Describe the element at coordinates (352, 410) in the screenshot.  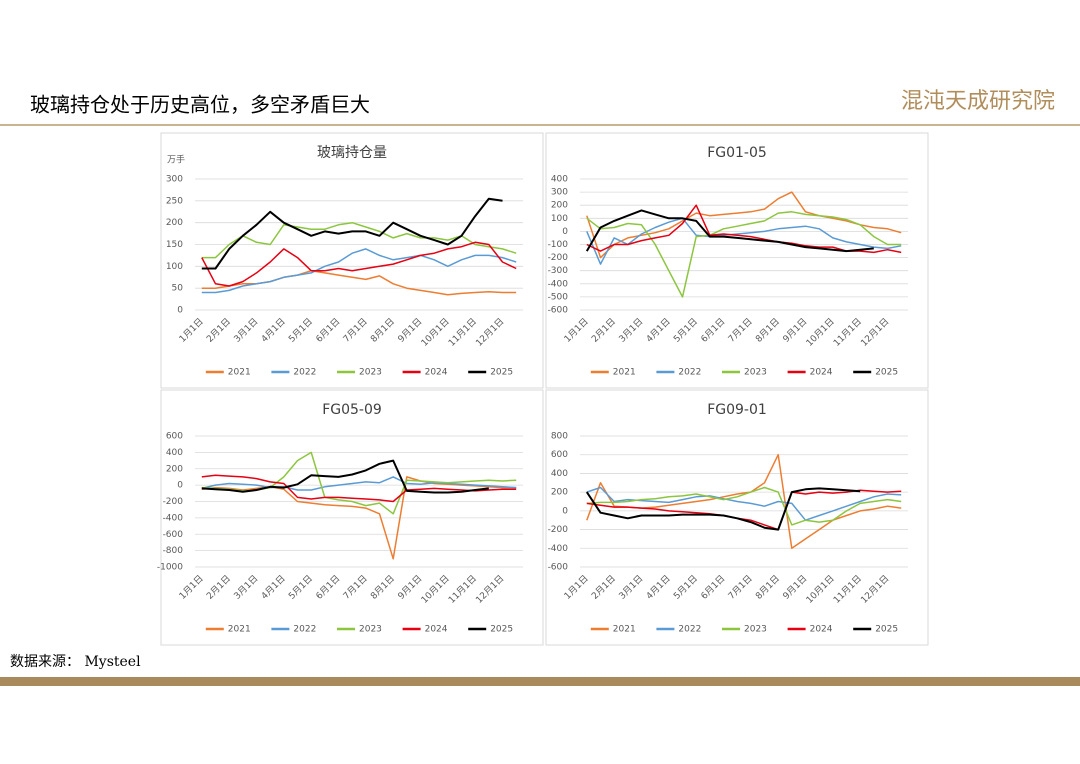
I see `chart-title: FG05-09` at that location.